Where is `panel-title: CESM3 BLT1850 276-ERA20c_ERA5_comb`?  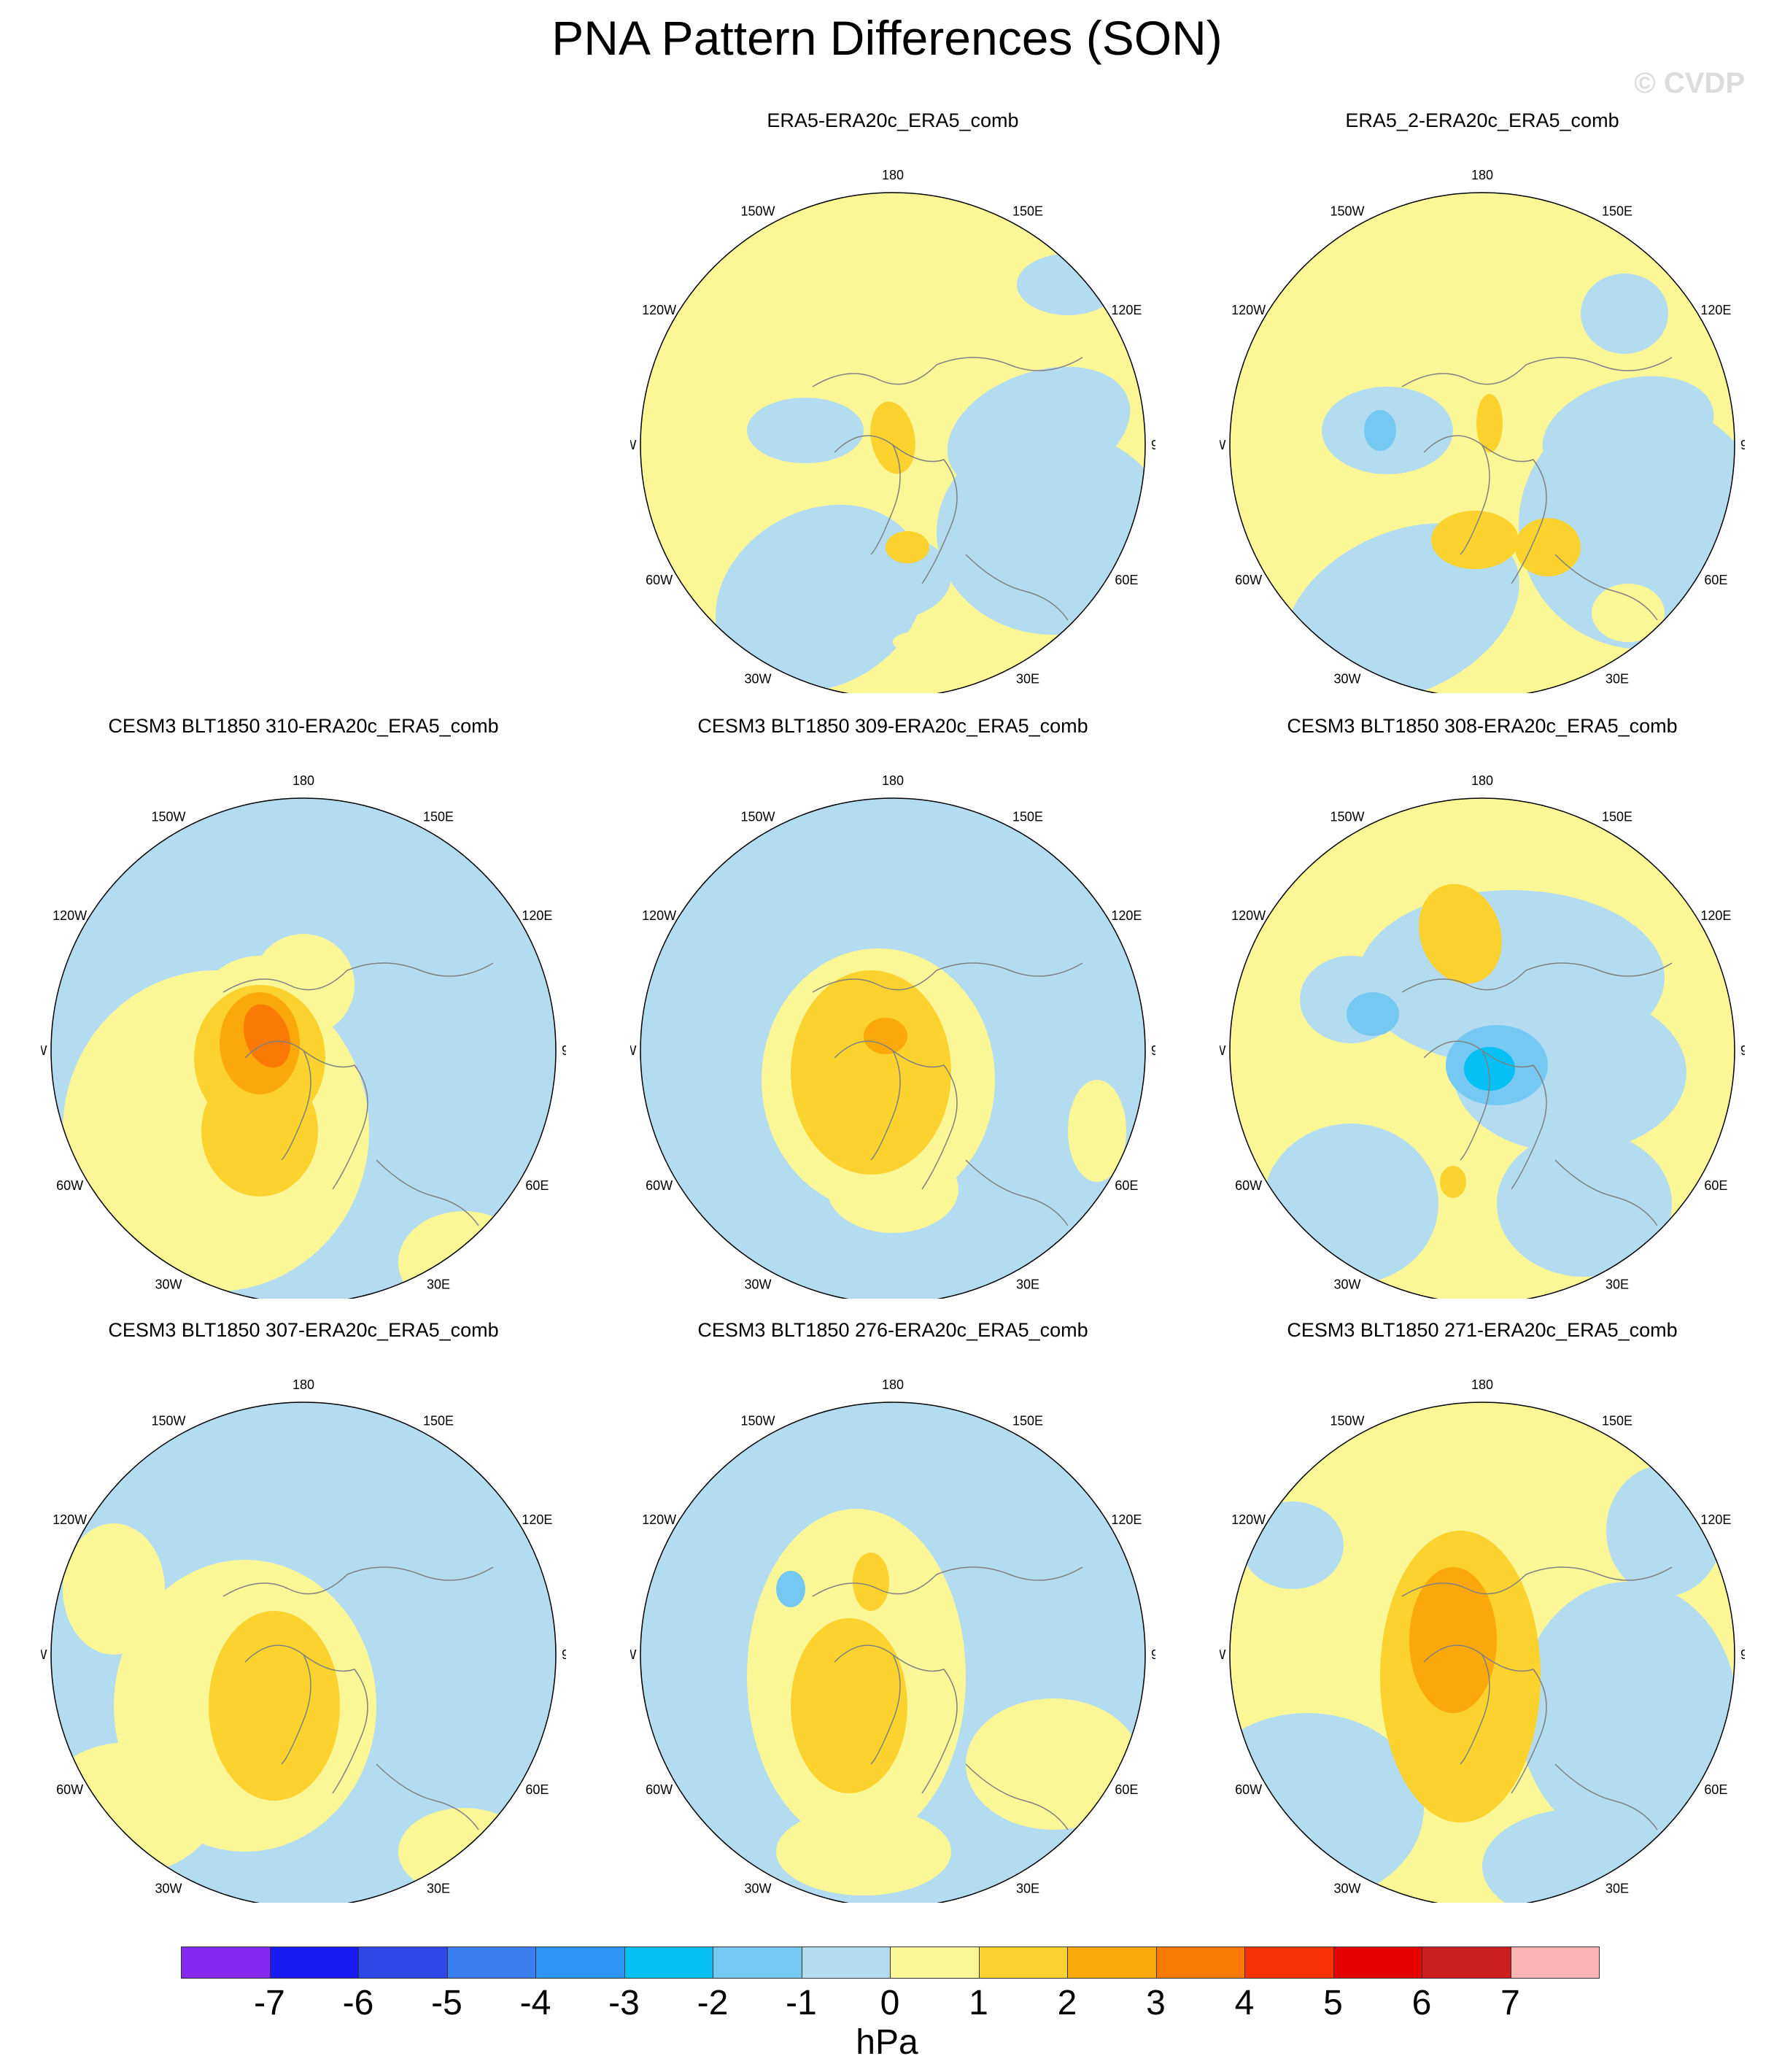
panel-title: CESM3 BLT1850 276-ERA20c_ERA5_comb is located at coordinates (892, 1330).